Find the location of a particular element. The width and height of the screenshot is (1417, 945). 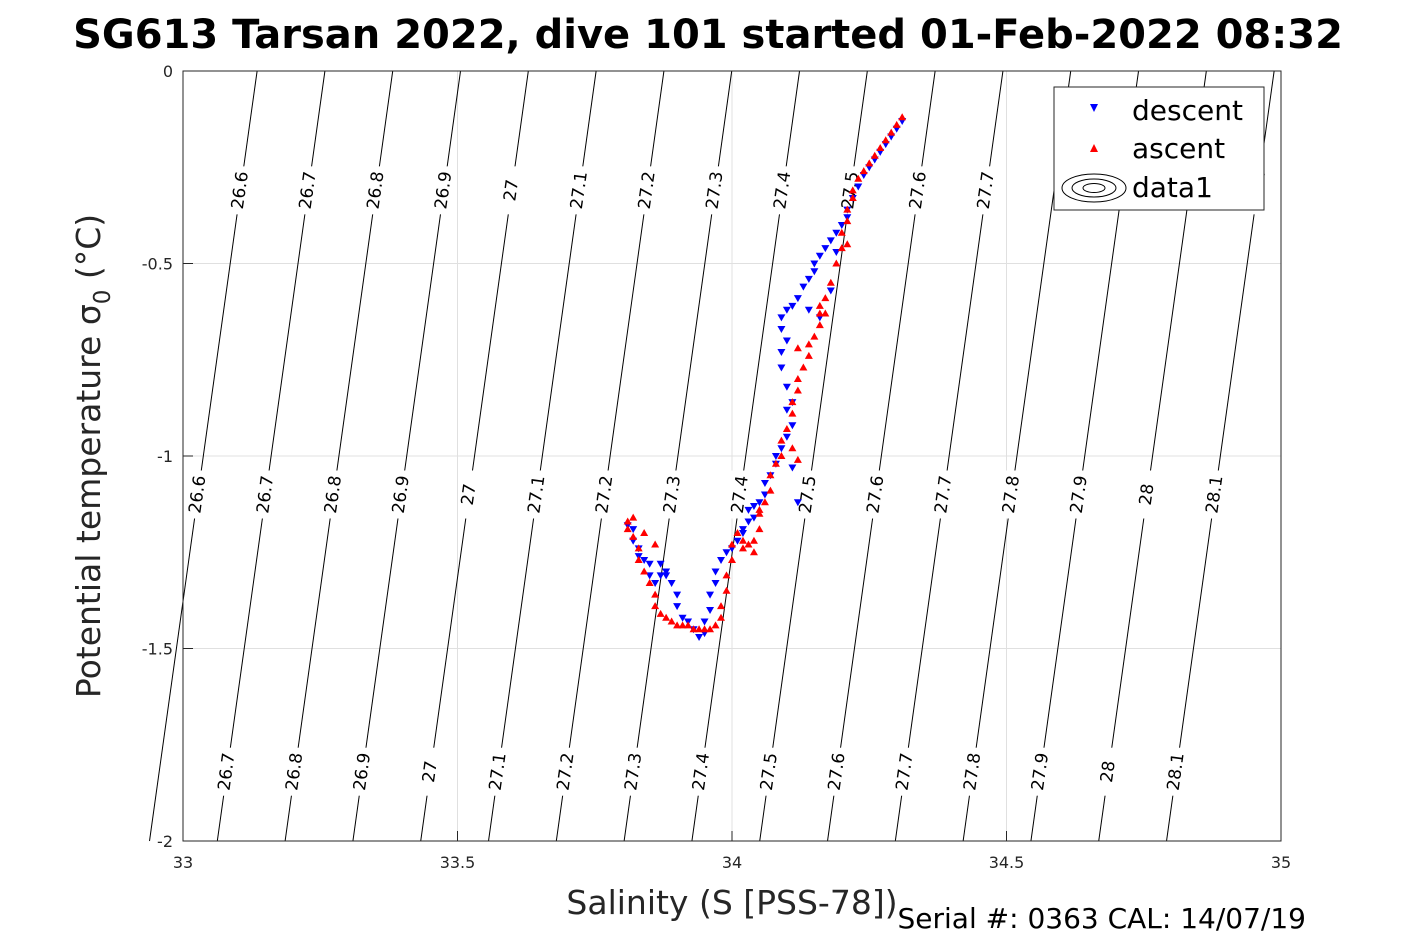

legend-ascent-label: ascent is located at coordinates (1178, 148).